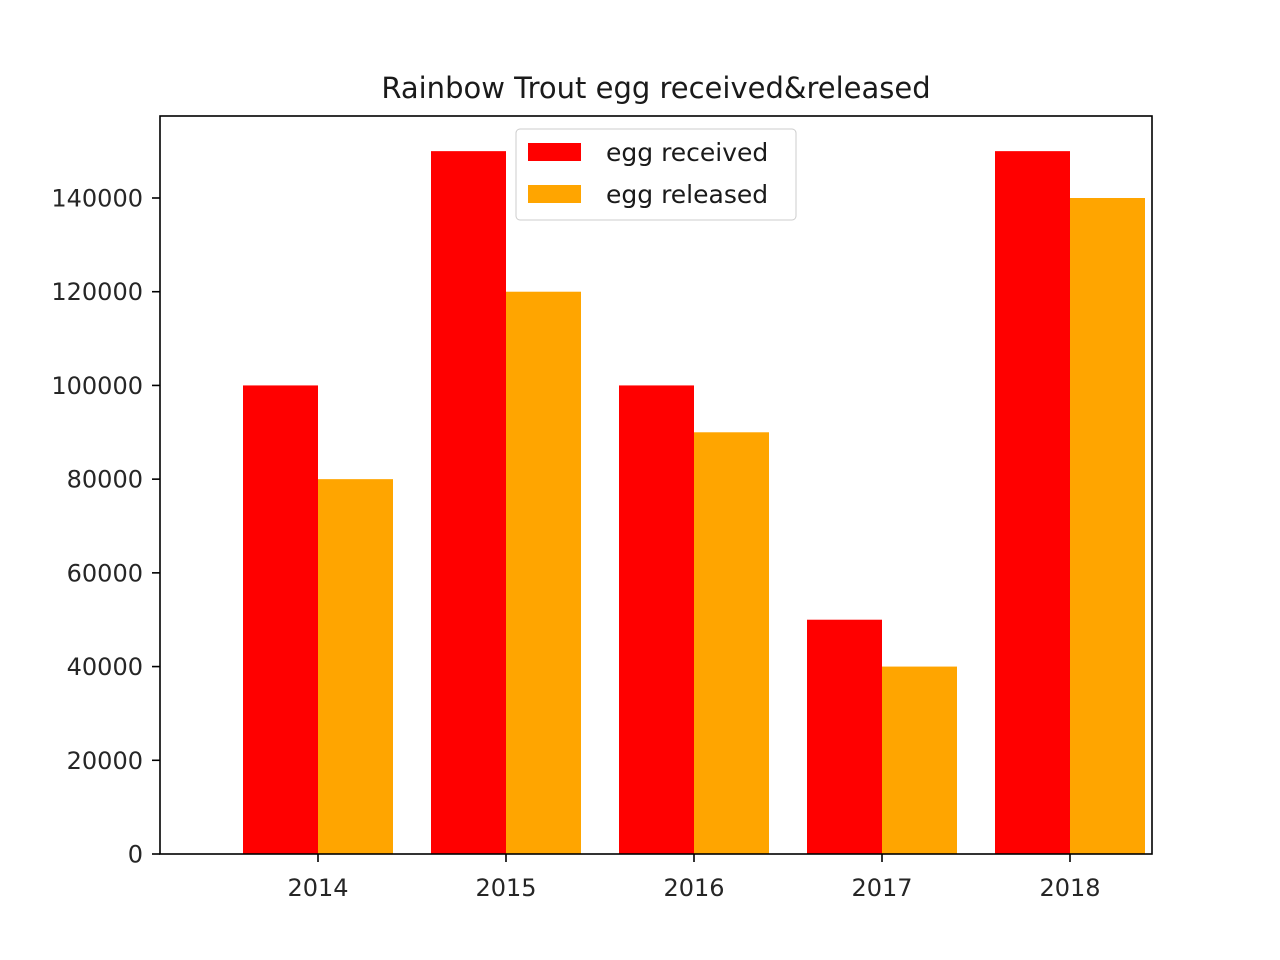 The height and width of the screenshot is (960, 1280). I want to click on bar-egg-released-2018, so click(1107, 526).